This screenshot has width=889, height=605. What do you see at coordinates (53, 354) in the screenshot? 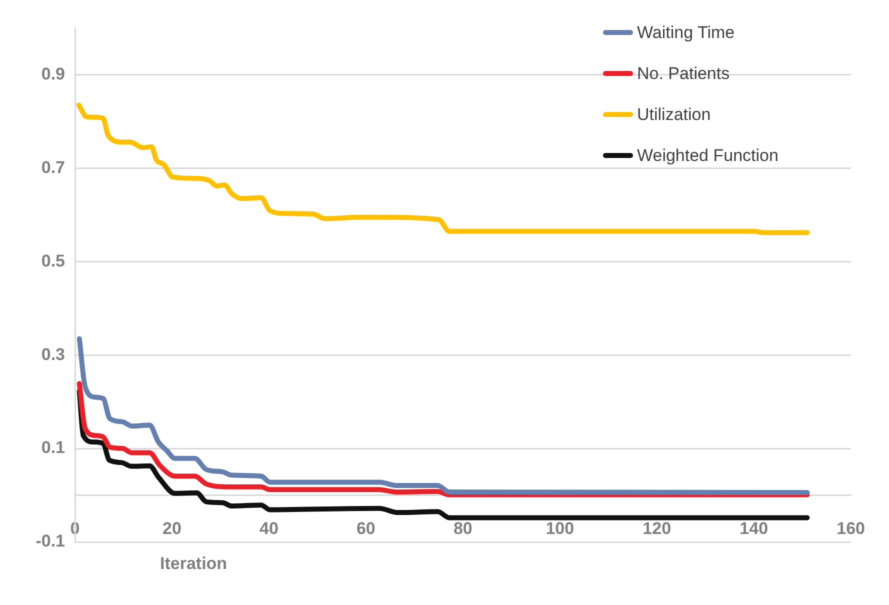
I see `y-tick-label: 0.3` at bounding box center [53, 354].